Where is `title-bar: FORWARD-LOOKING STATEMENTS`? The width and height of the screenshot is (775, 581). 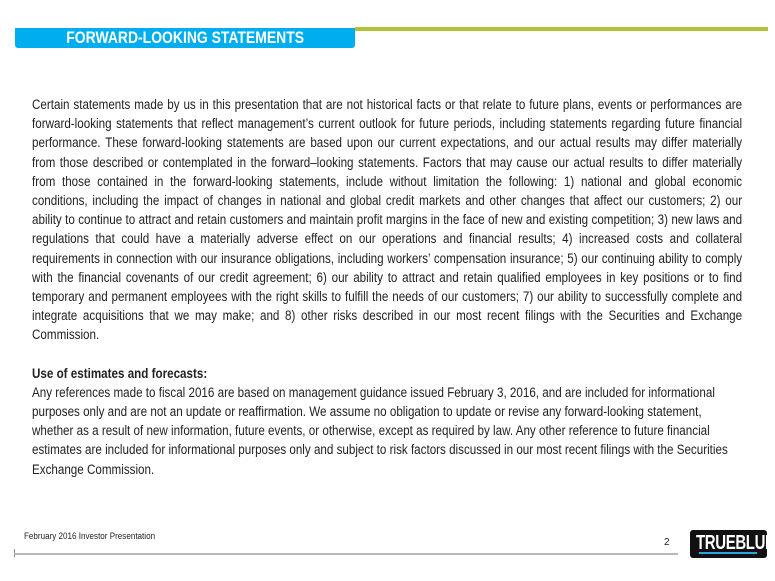
title-bar: FORWARD-LOOKING STATEMENTS is located at coordinates (185, 38).